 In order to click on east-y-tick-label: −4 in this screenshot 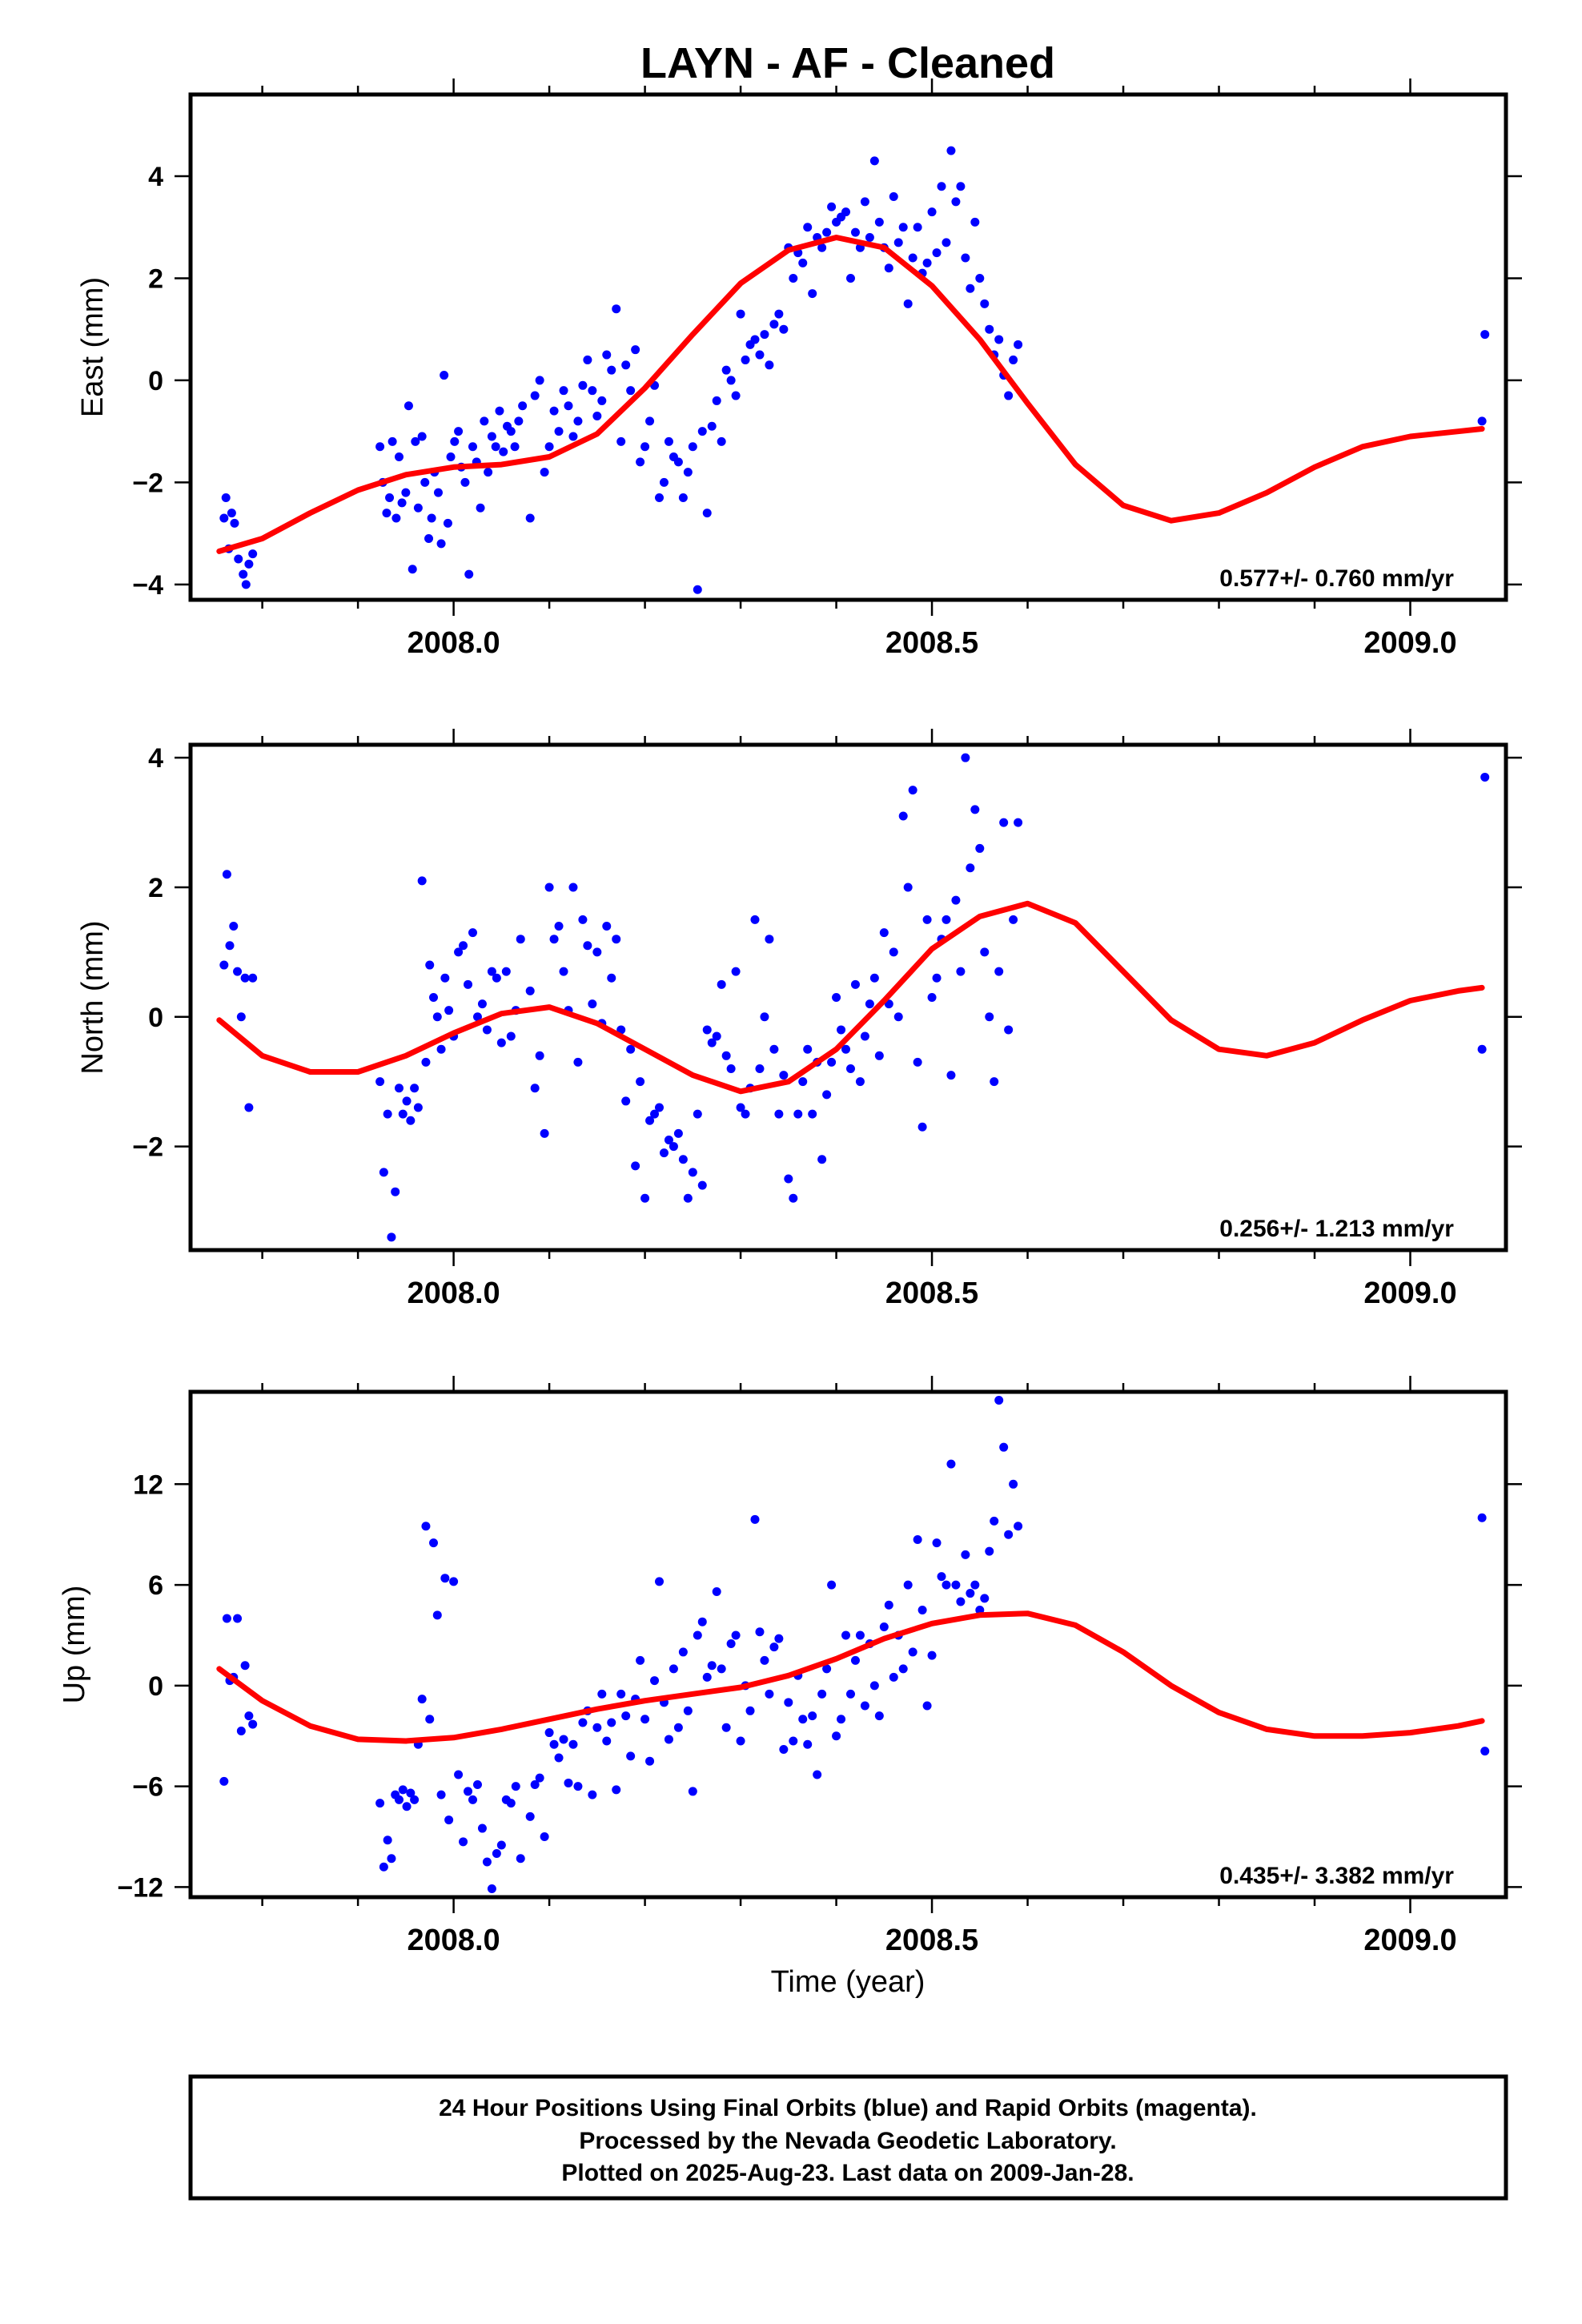, I will do `click(147, 585)`.